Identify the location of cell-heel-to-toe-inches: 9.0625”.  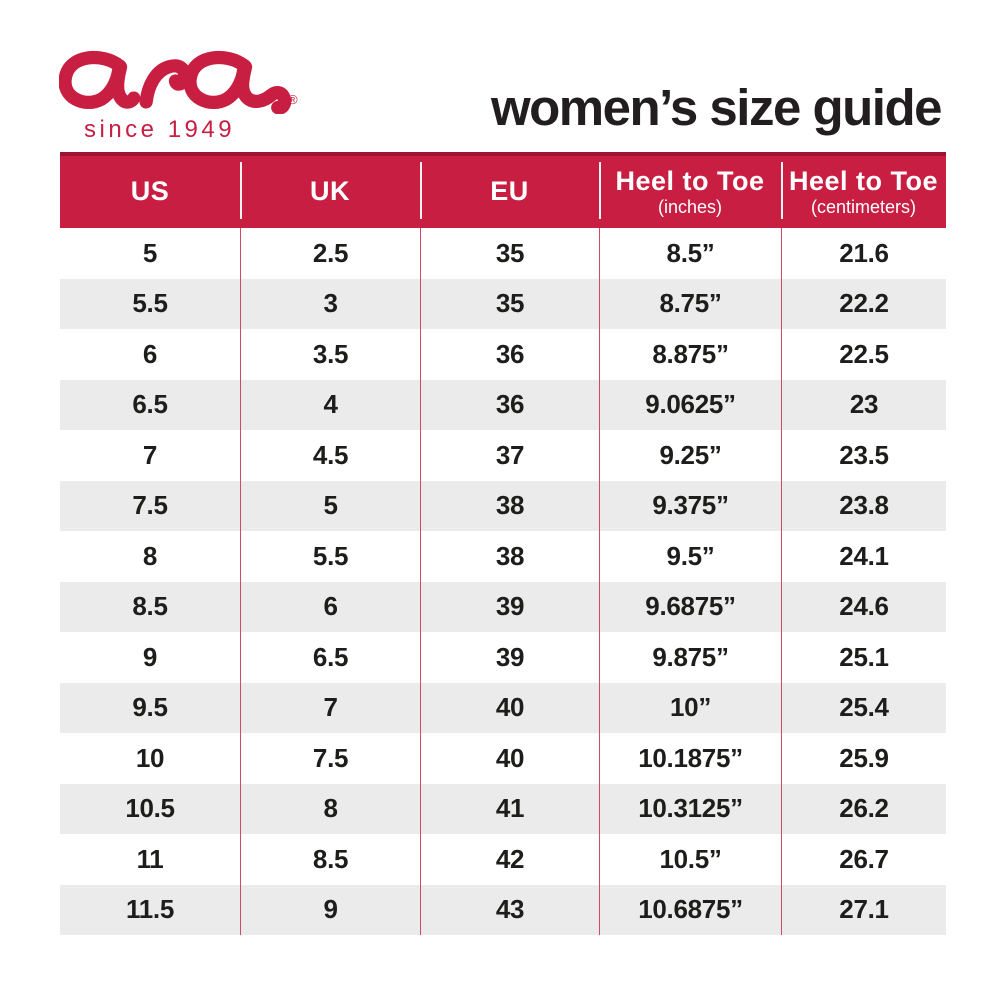
(690, 404).